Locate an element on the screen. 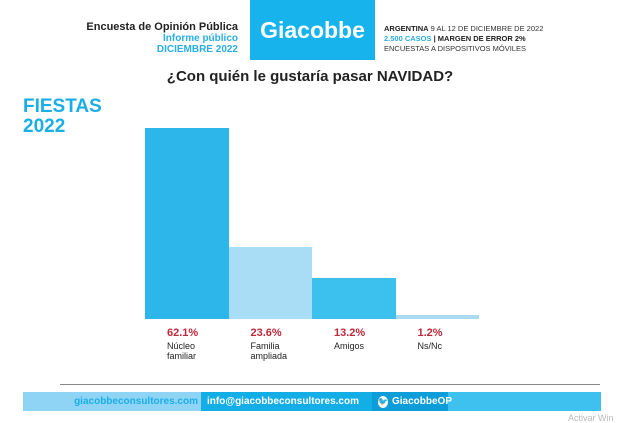 This screenshot has height=423, width=620. badge-line2: 2022 is located at coordinates (44, 126).